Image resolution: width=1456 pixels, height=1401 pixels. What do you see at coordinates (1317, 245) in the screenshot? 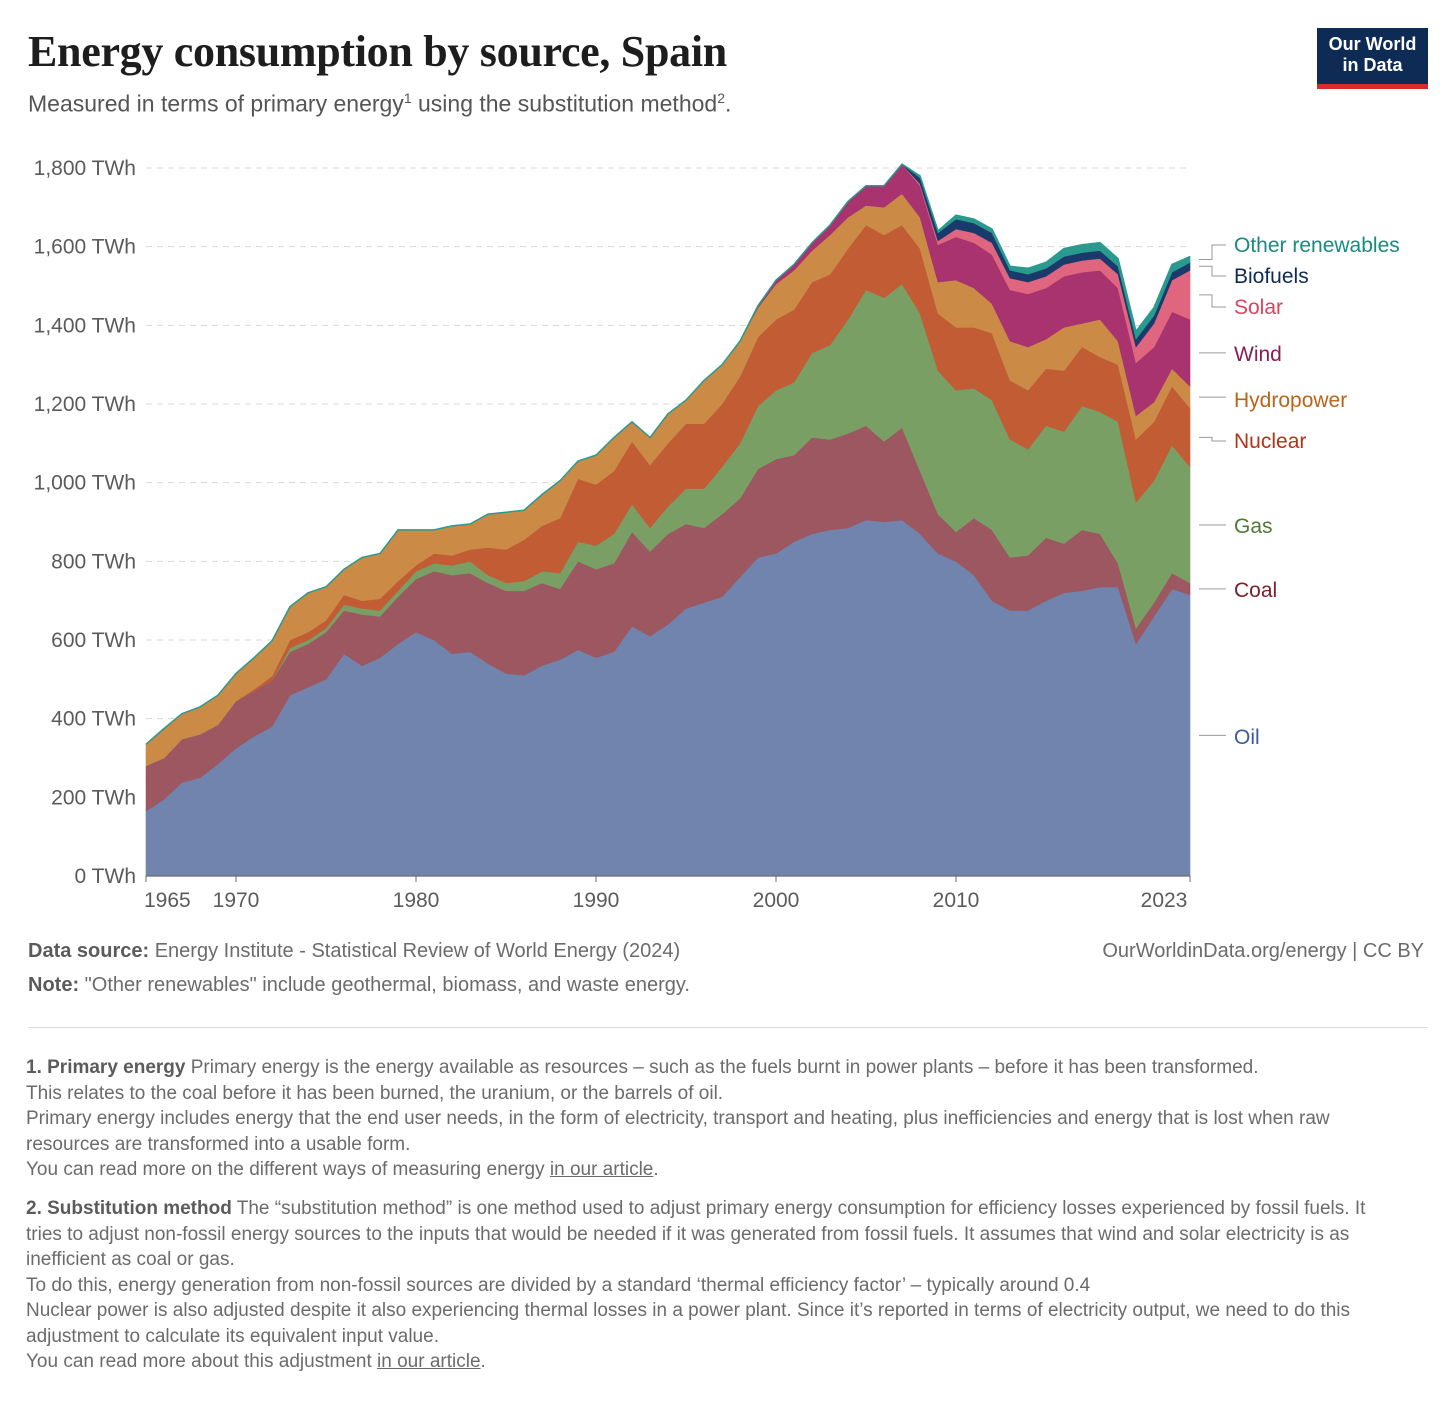
I see `legend-label-other-renewables: Other renewables` at bounding box center [1317, 245].